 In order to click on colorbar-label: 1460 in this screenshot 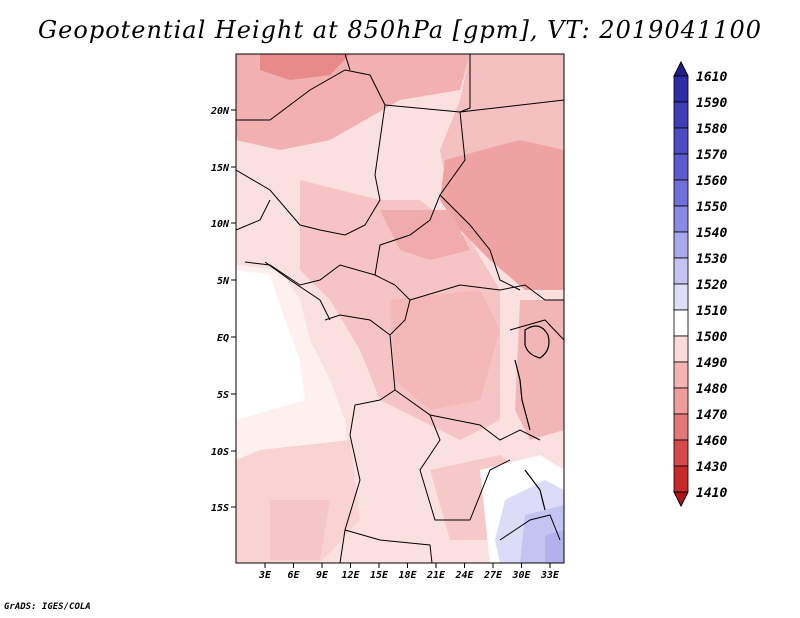, I will do `click(711, 441)`.